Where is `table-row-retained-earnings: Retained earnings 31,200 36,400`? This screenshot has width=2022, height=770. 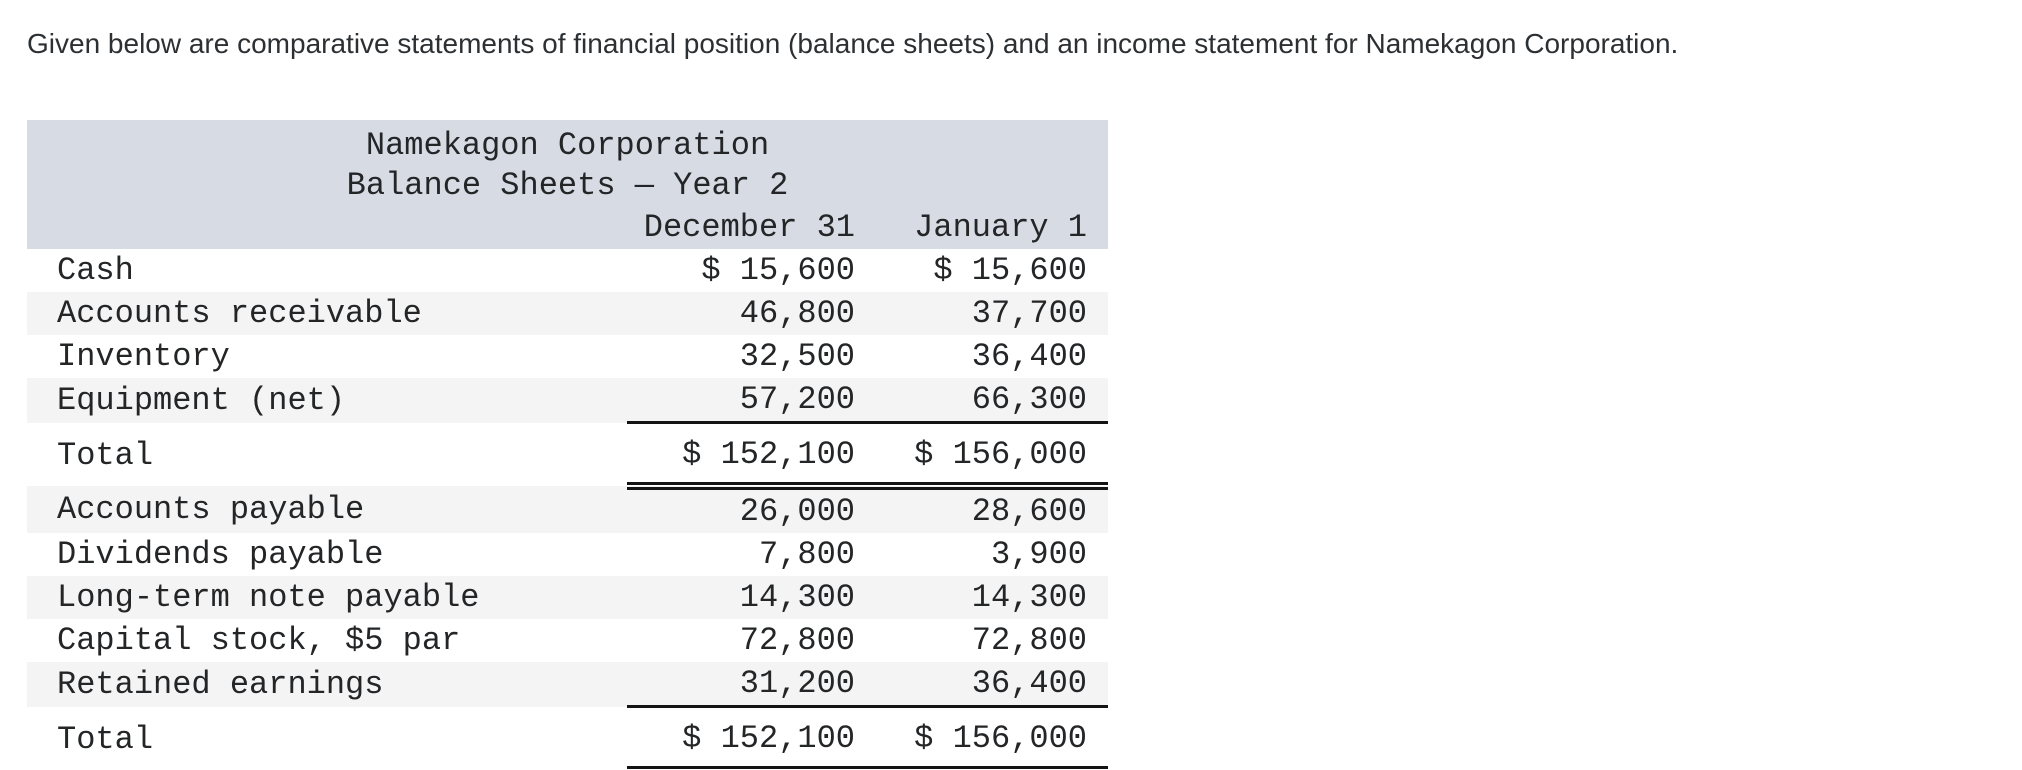
table-row-retained-earnings: Retained earnings 31,200 36,400 is located at coordinates (568, 685).